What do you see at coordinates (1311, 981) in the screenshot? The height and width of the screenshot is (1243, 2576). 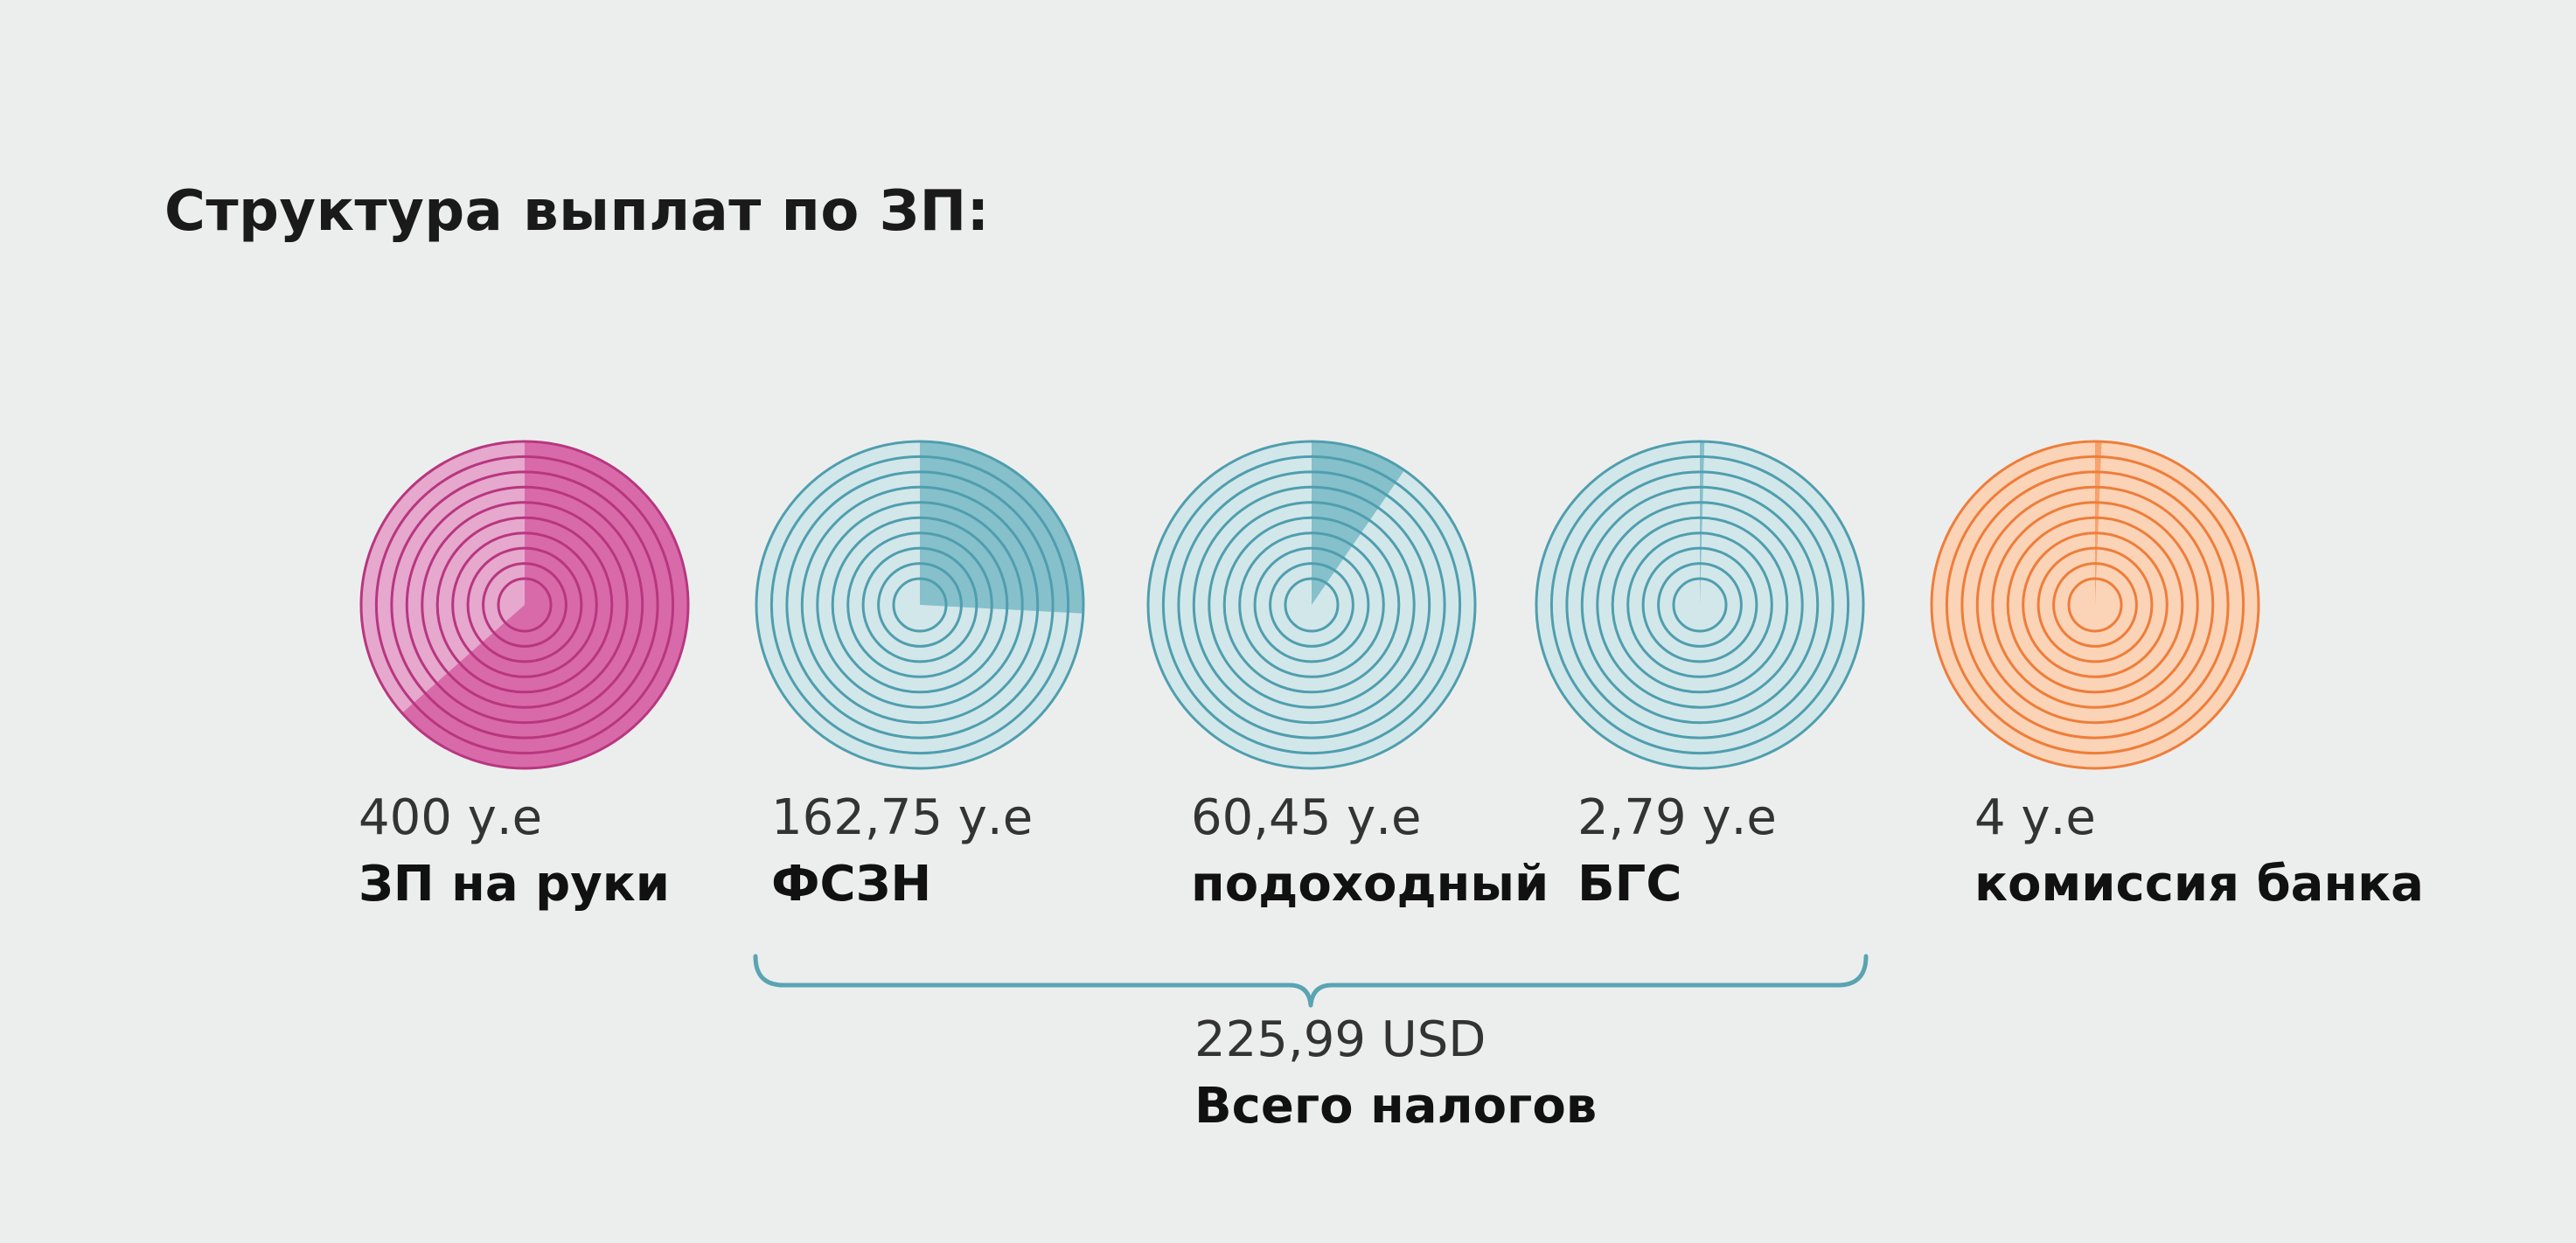 I see `group-brace` at bounding box center [1311, 981].